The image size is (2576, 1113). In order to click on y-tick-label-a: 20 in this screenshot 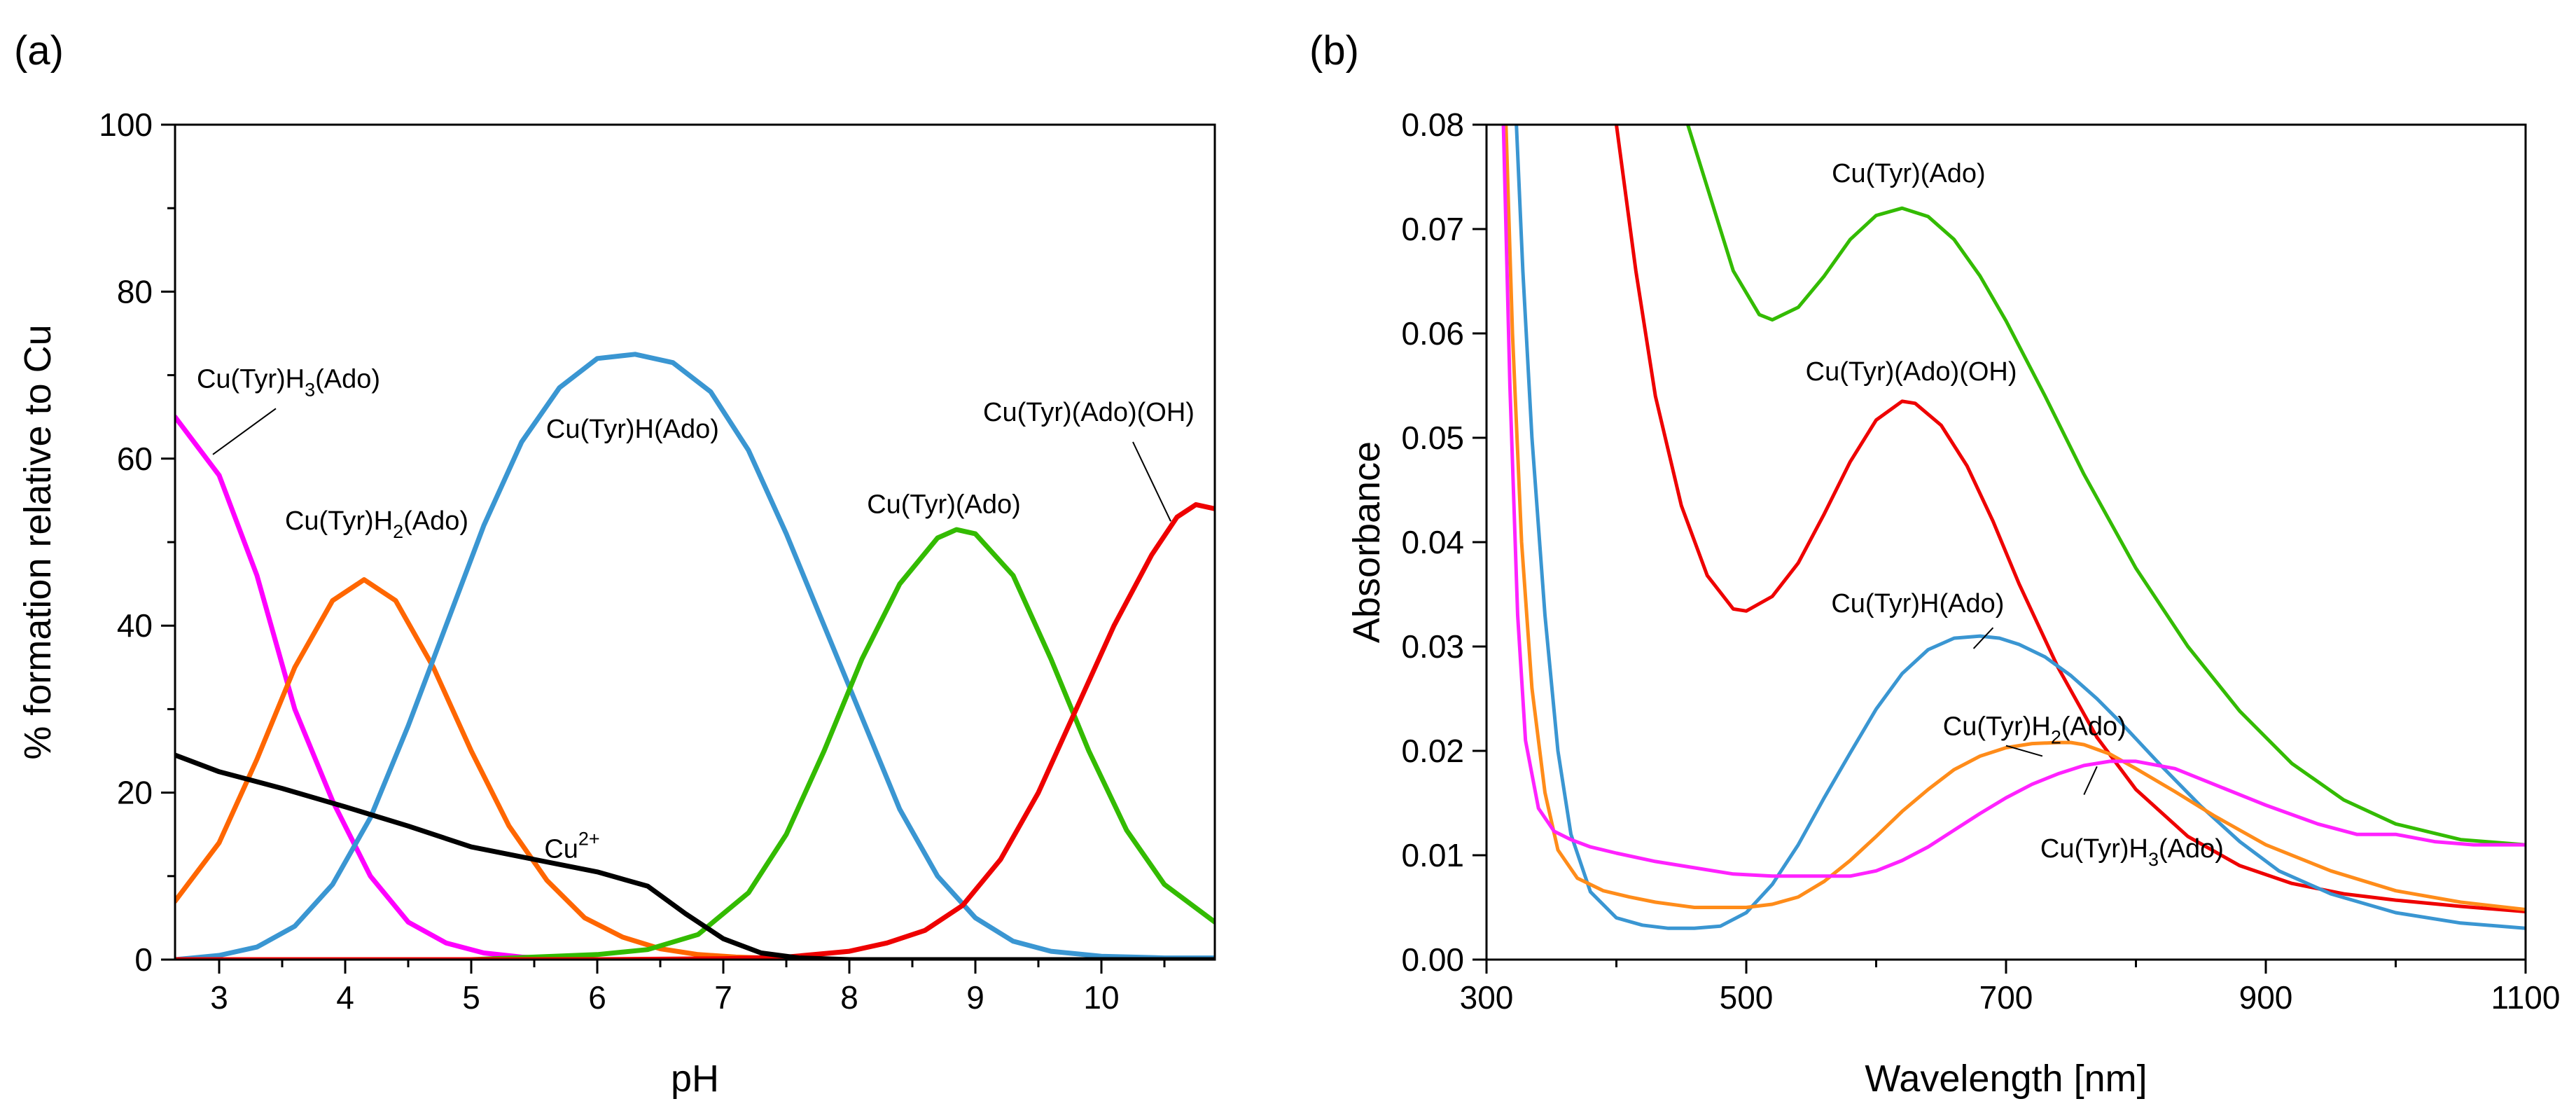, I will do `click(135, 793)`.